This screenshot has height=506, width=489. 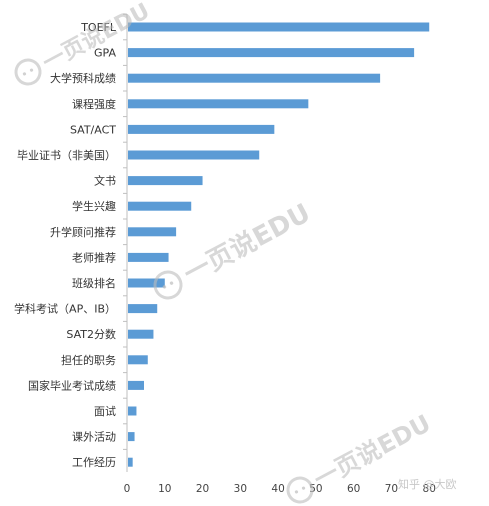 I want to click on x-tick-label: 20, so click(x=202, y=489).